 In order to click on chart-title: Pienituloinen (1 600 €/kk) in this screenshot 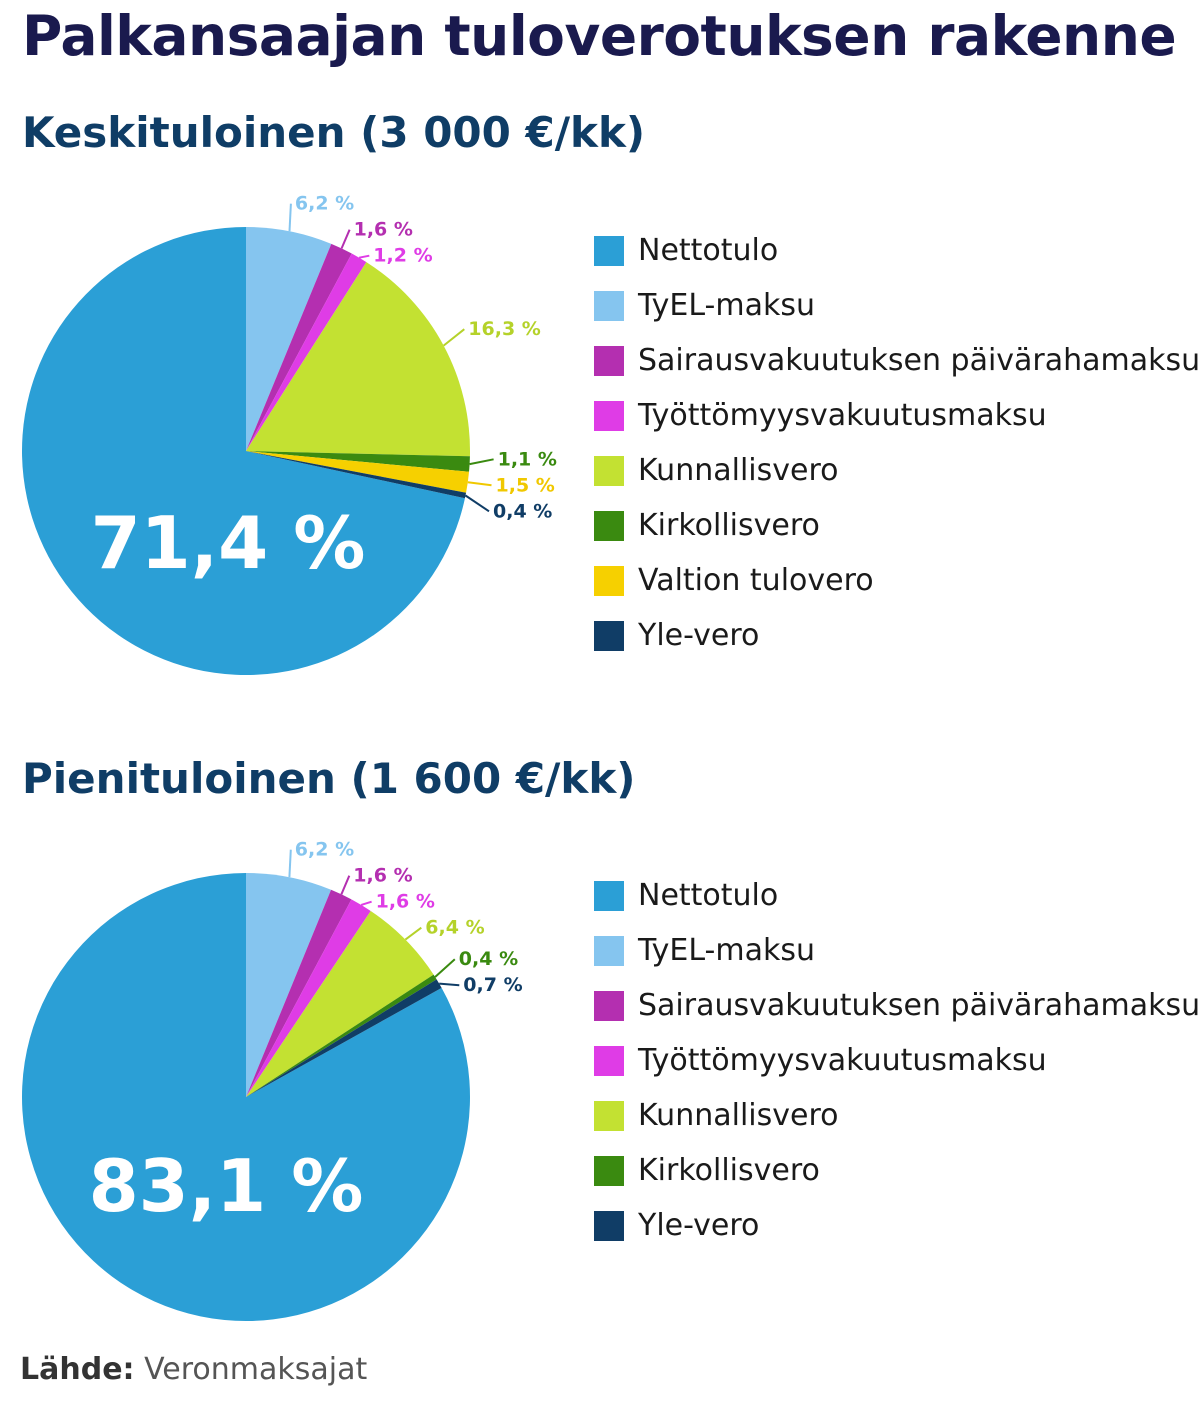, I will do `click(329, 778)`.